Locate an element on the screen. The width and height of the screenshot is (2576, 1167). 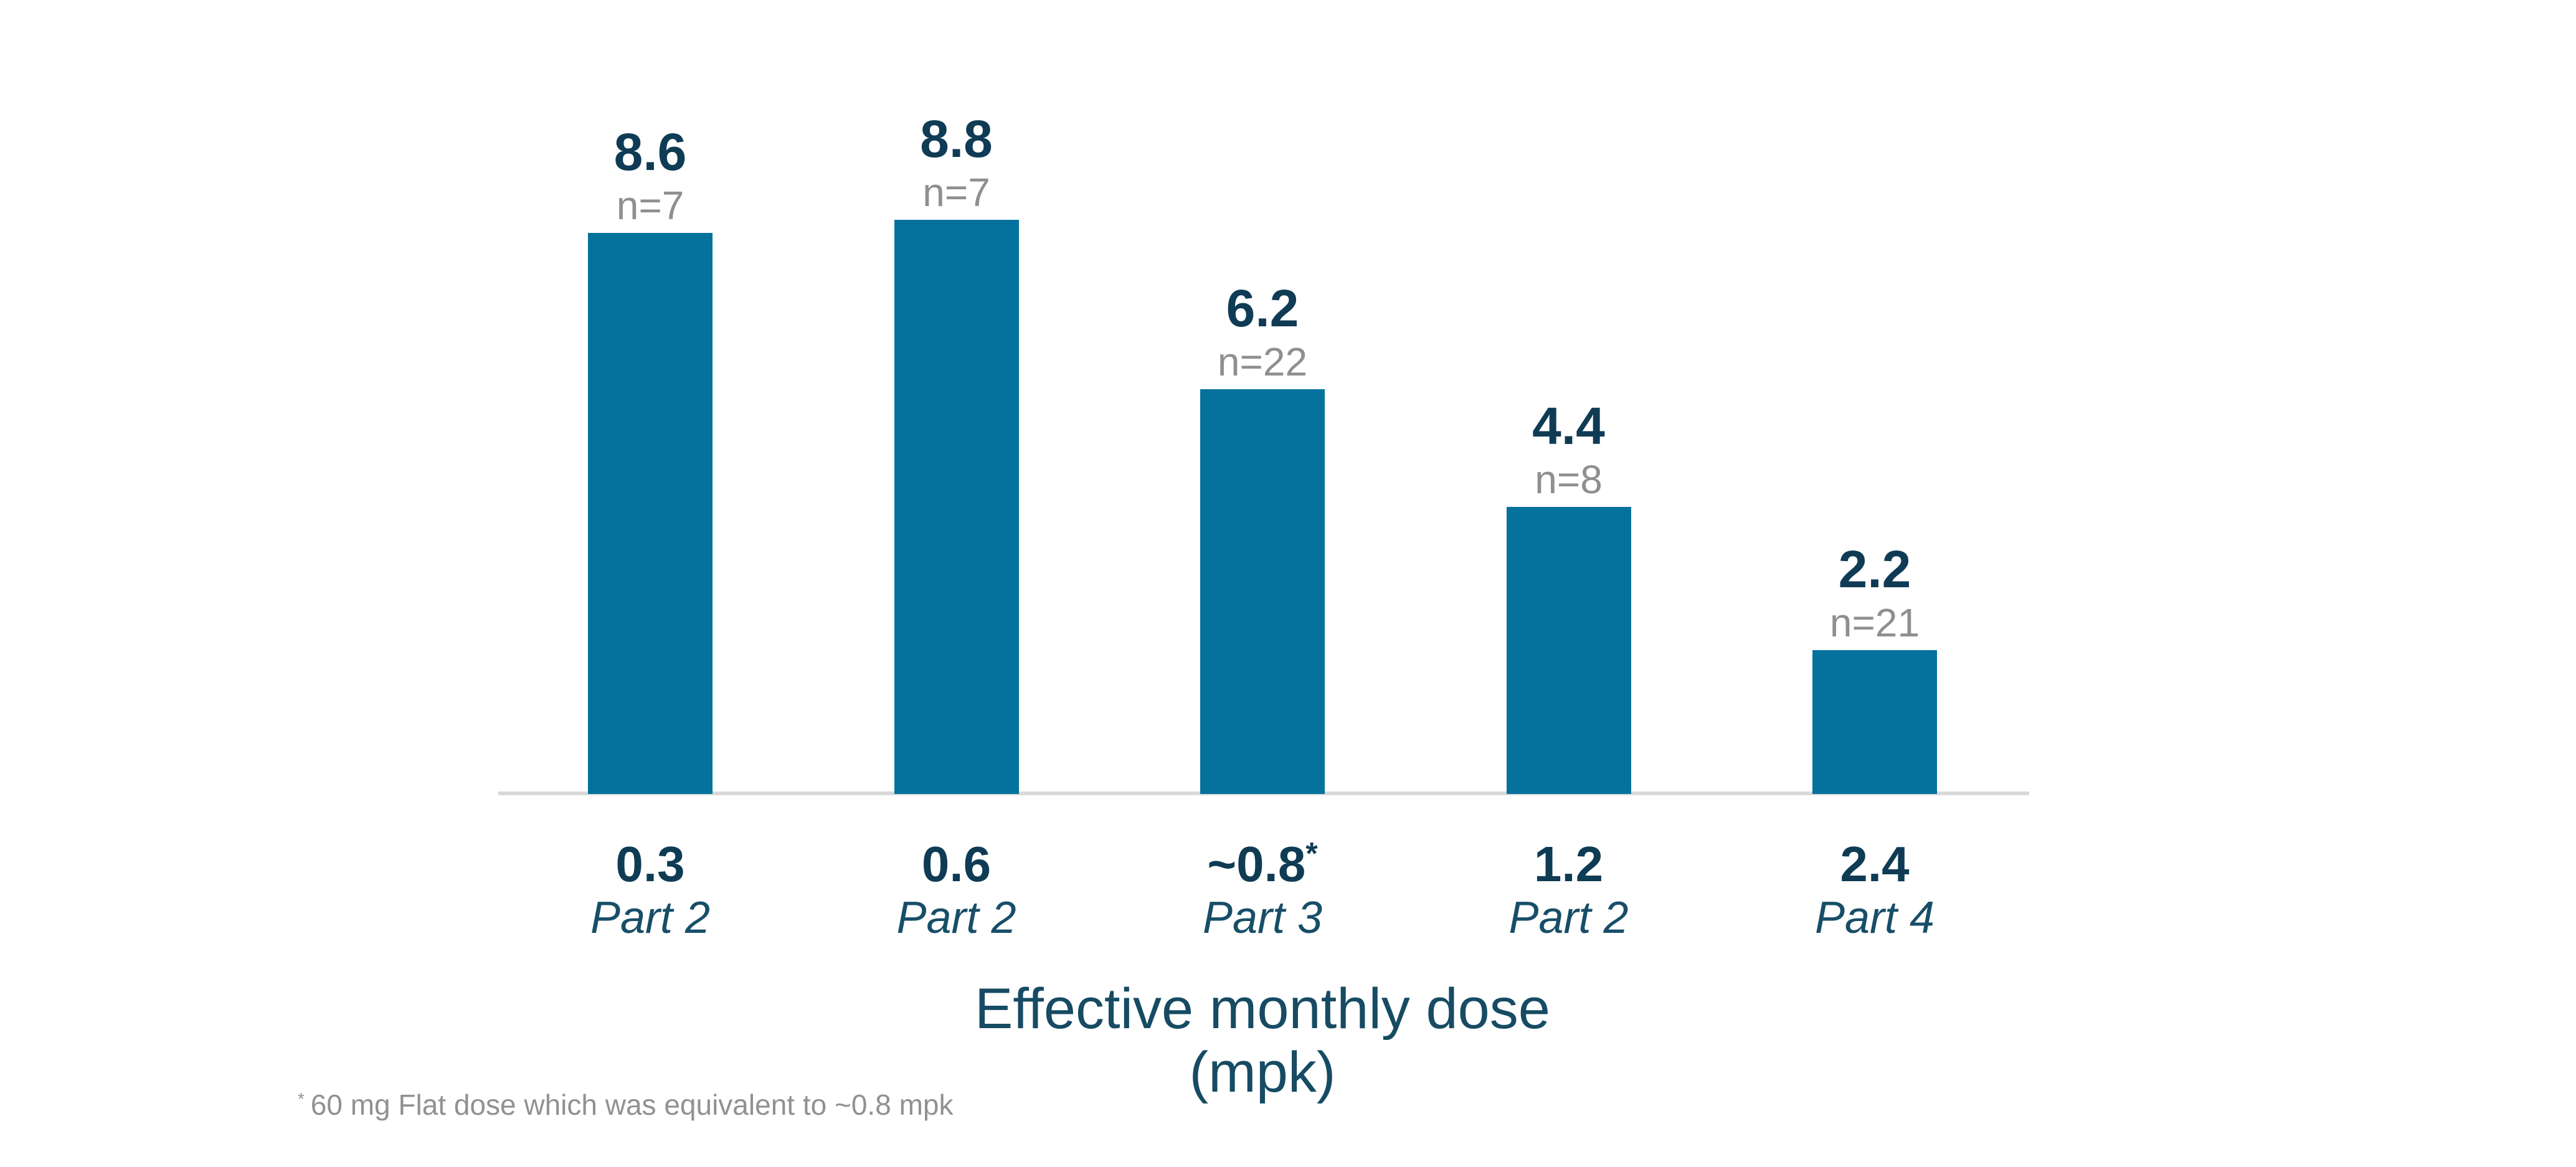
x-axis-title-line2: (mpk) is located at coordinates (1263, 1072).